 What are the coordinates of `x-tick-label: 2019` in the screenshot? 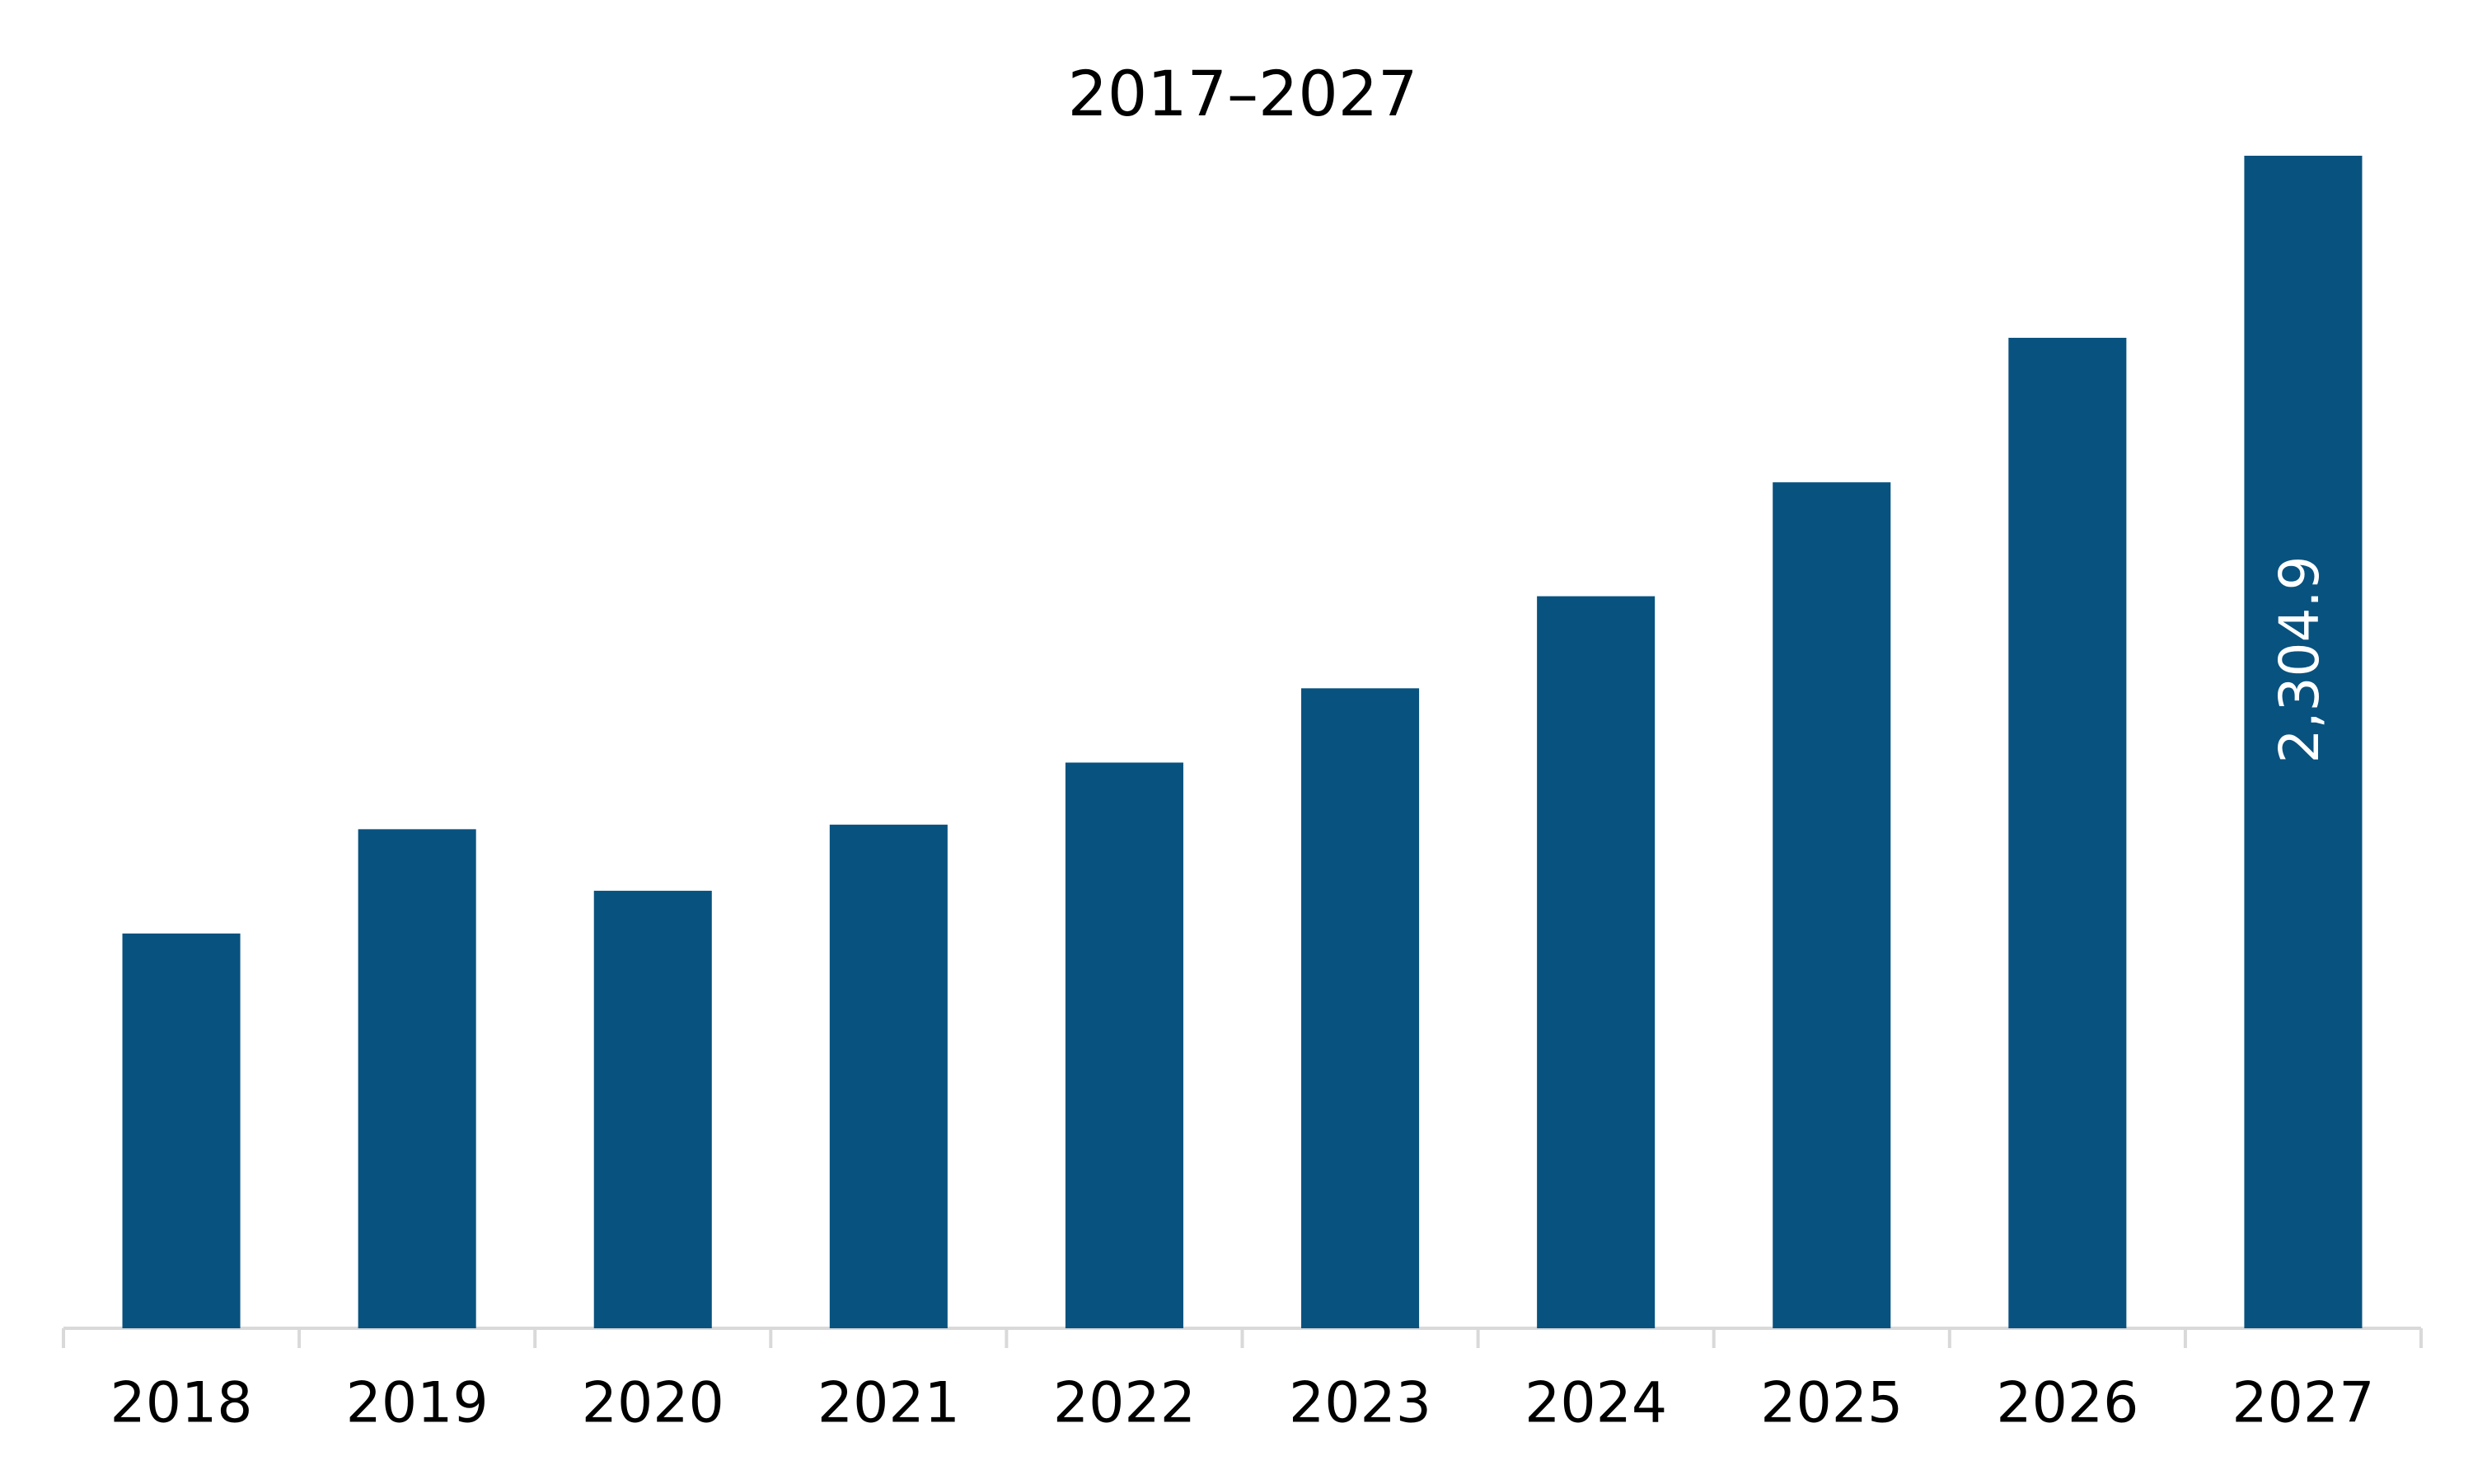 It's located at (417, 1404).